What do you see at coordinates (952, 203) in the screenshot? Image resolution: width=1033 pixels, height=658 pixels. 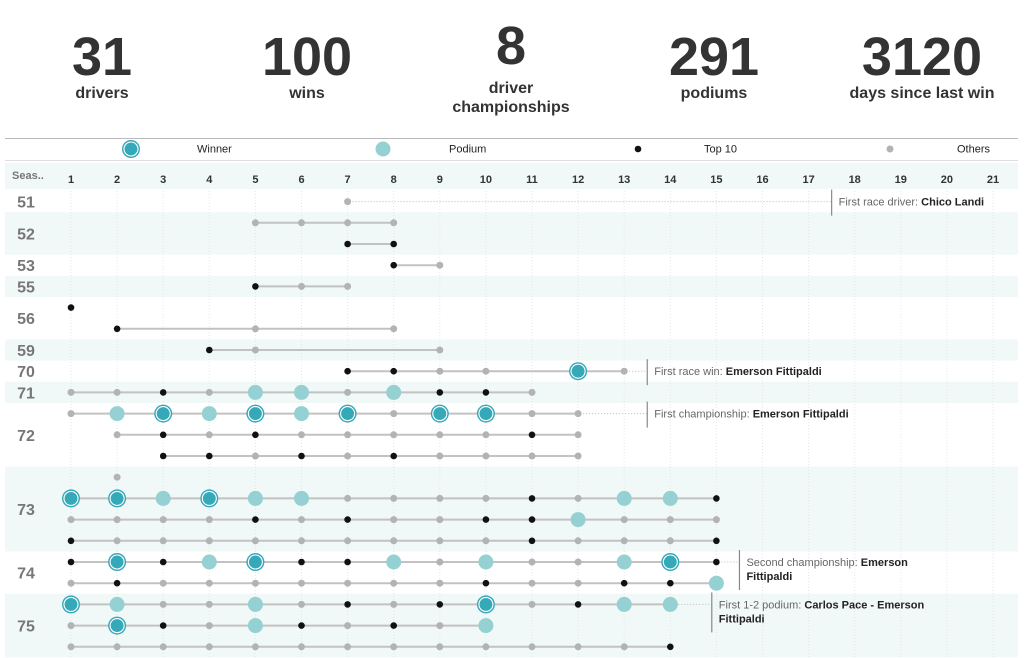 I see `annotation-value: Chico Landi` at bounding box center [952, 203].